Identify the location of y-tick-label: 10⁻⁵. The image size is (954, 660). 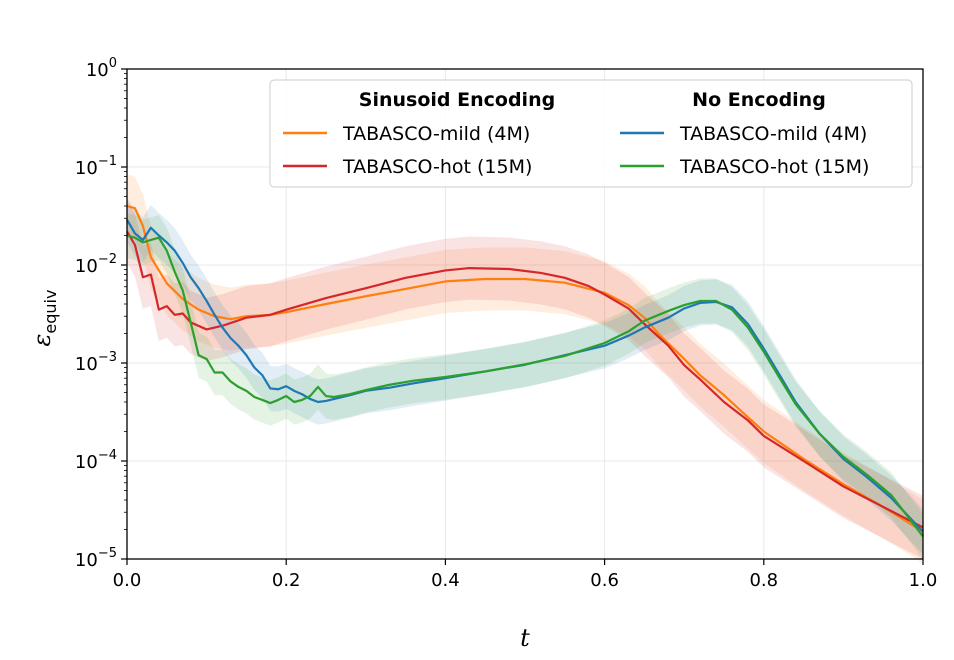
(96, 558).